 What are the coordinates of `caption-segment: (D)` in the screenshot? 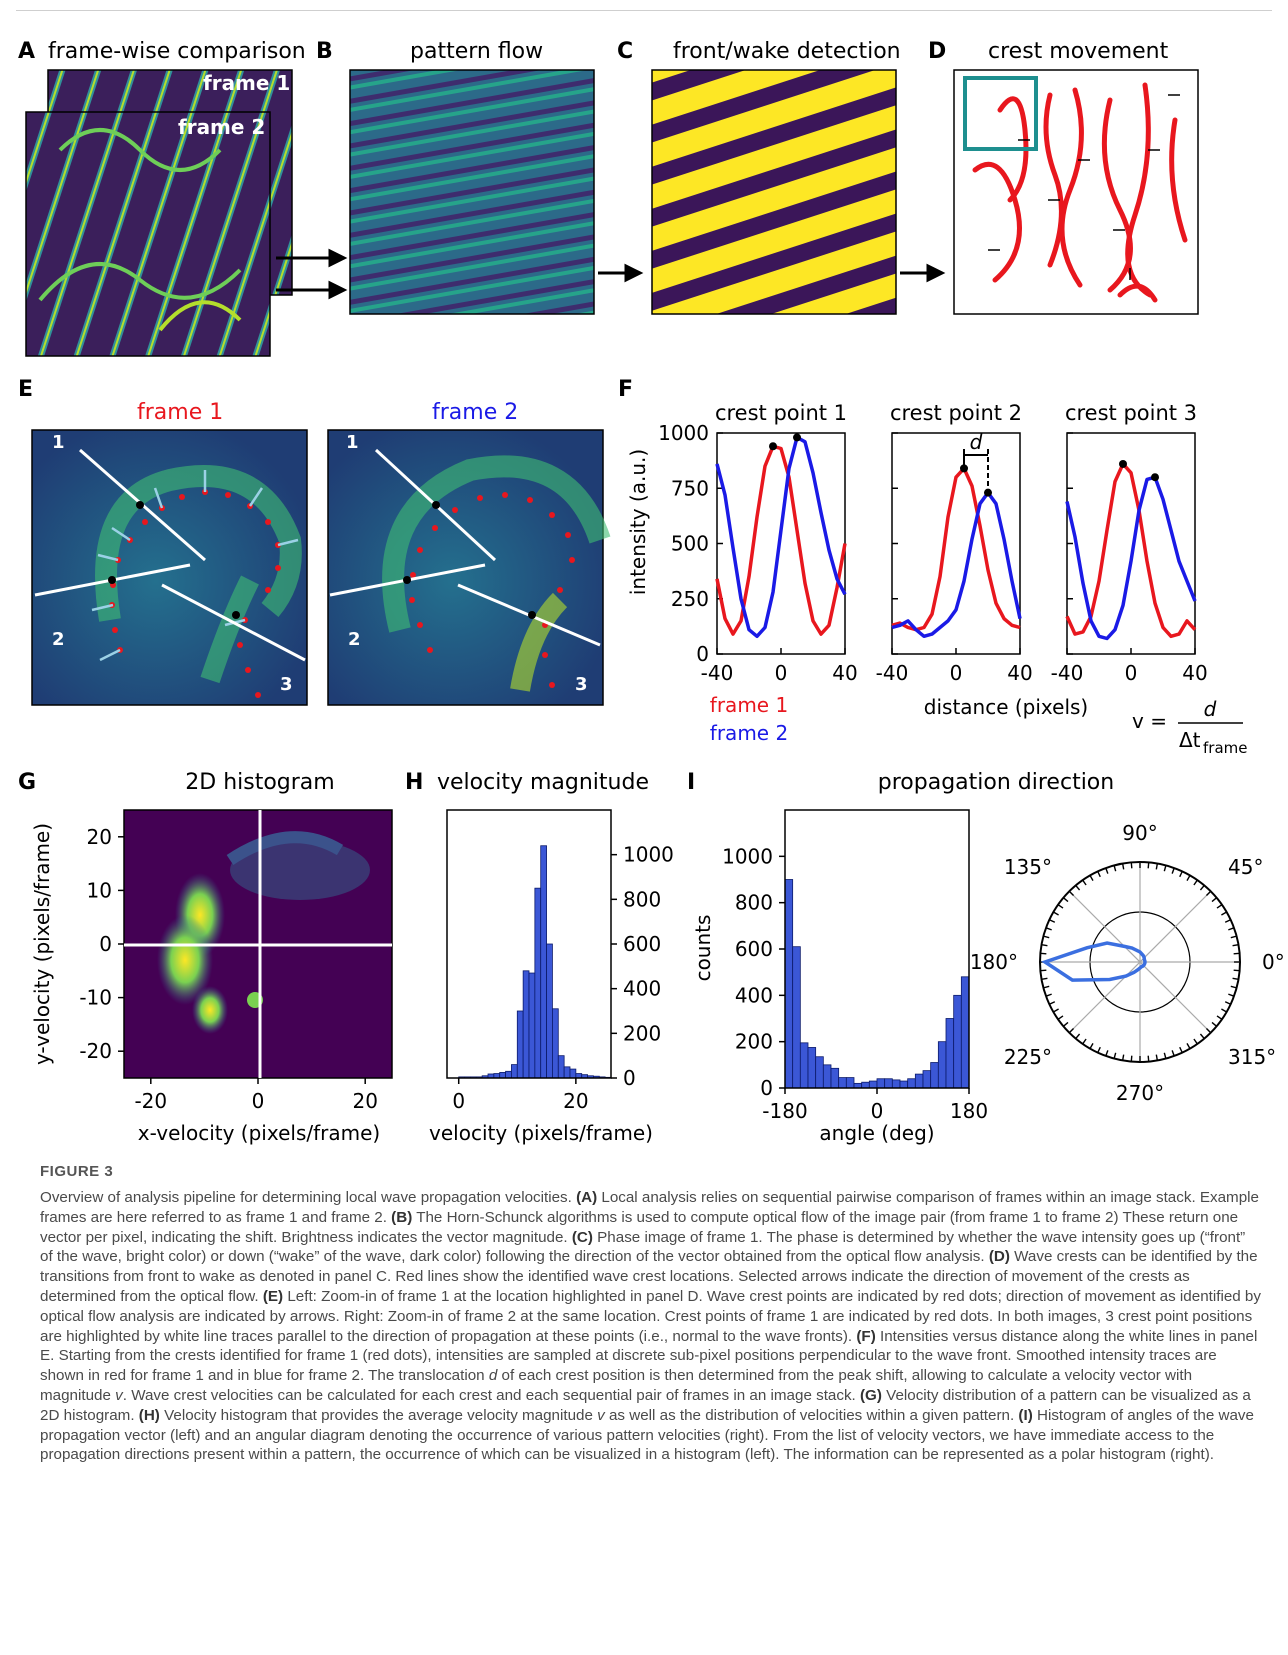 It's located at (999, 1257).